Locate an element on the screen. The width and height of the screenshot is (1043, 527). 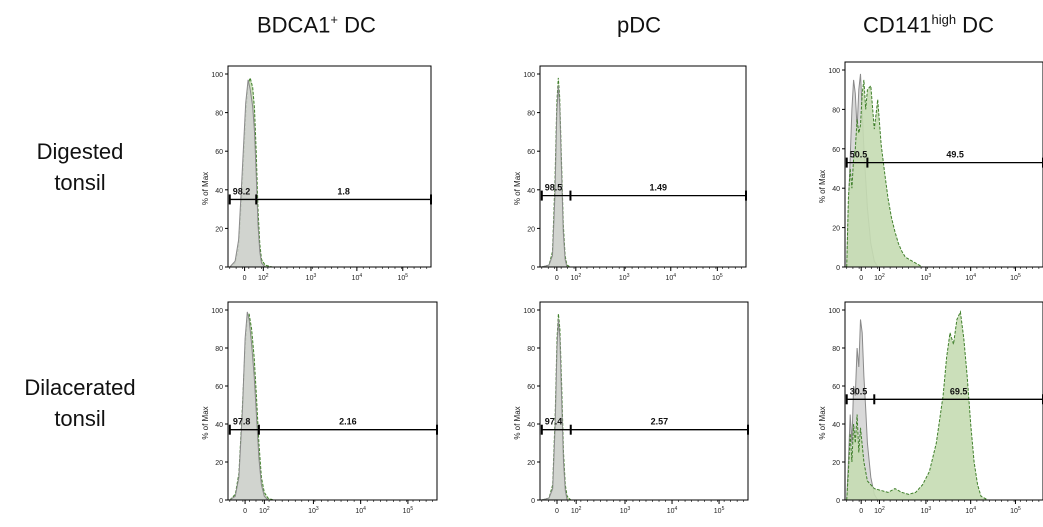
column-title-cd141: CD141high DC is located at coordinates (928, 25).